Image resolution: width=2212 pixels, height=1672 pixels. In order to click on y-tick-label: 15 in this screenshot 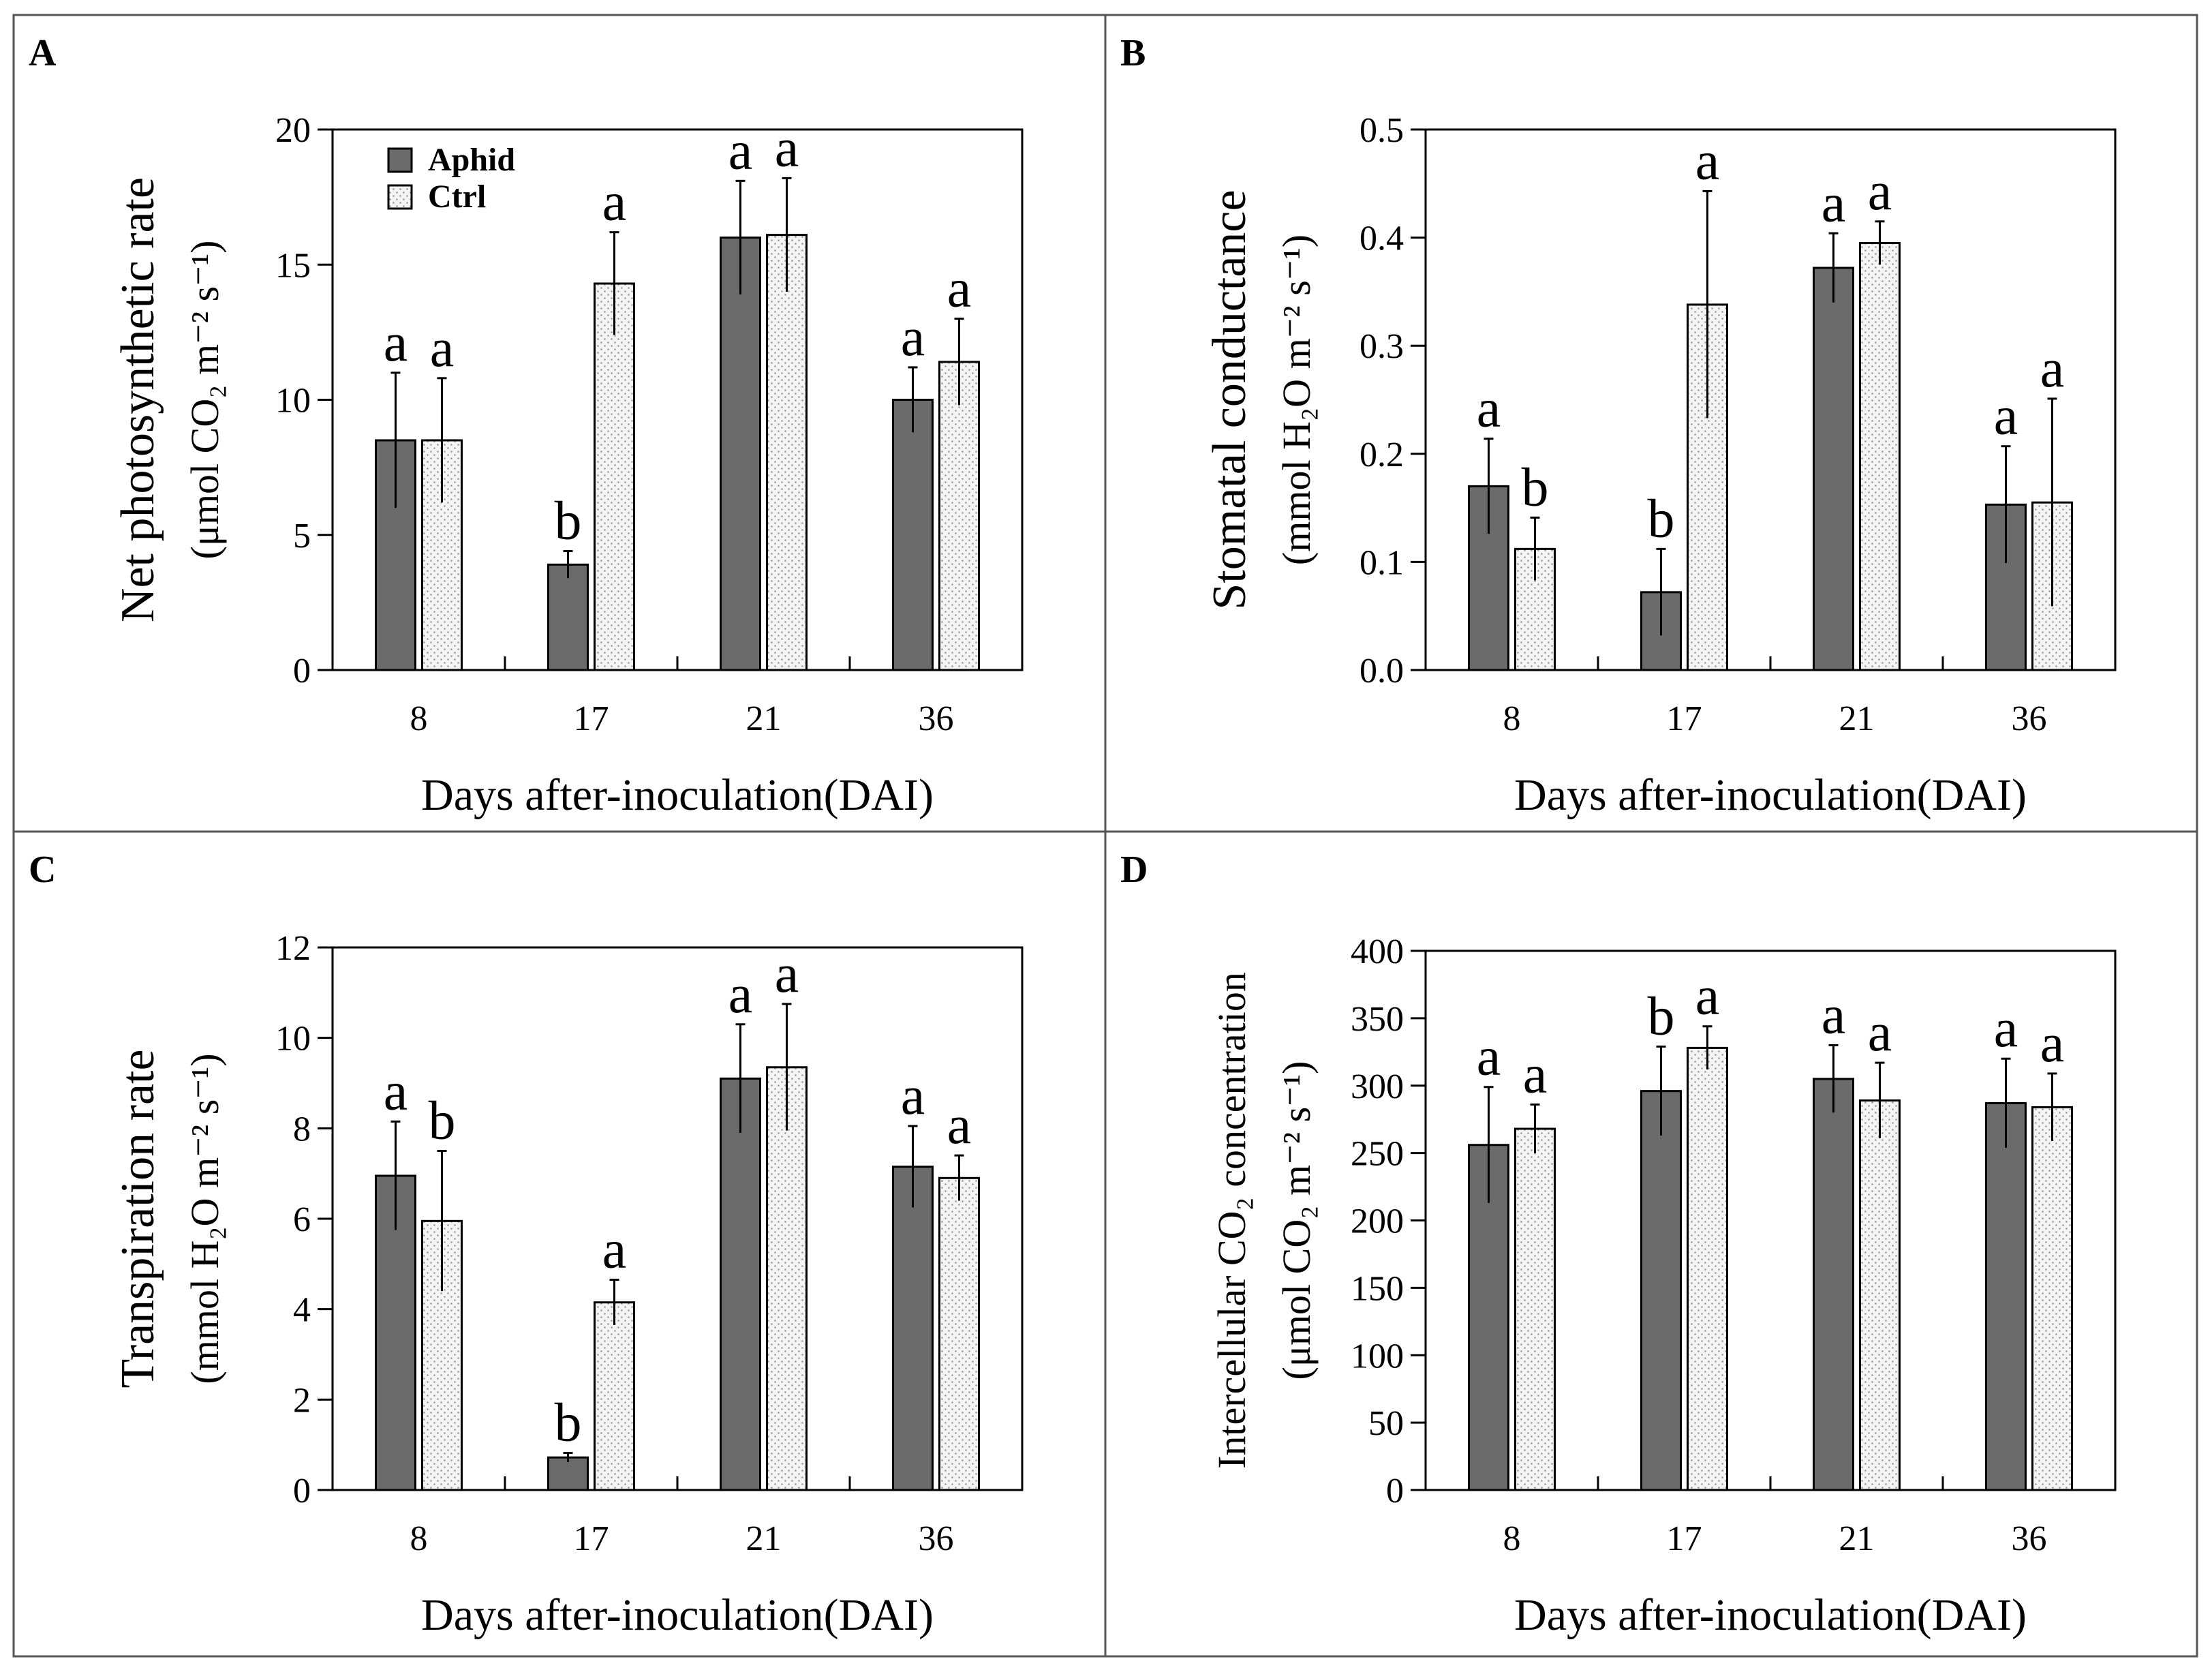, I will do `click(293, 265)`.